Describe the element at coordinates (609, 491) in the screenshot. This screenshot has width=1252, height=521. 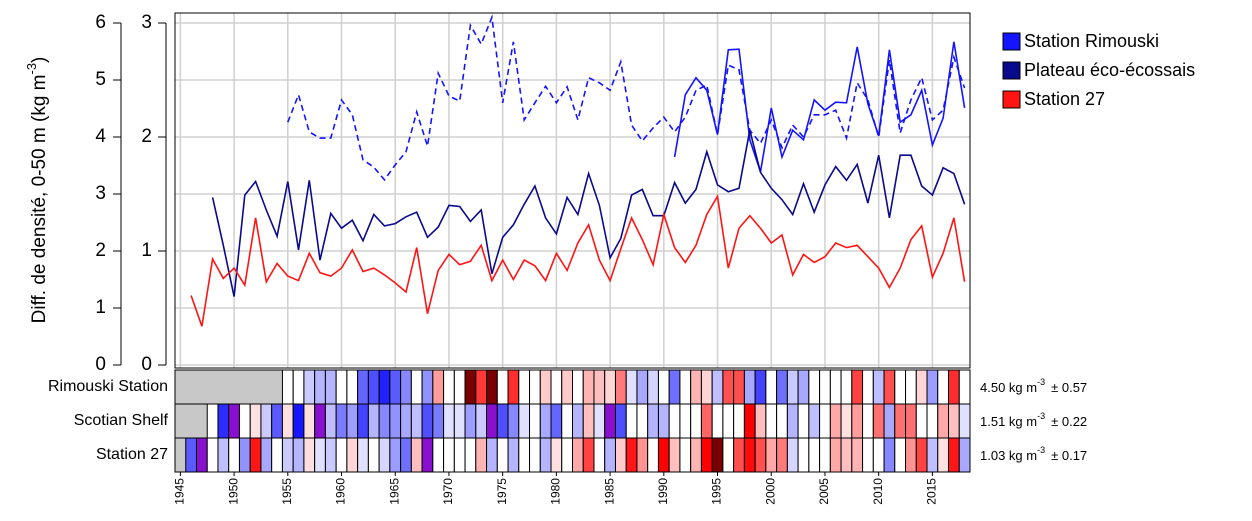
I see `x-tick-label: 1985` at that location.